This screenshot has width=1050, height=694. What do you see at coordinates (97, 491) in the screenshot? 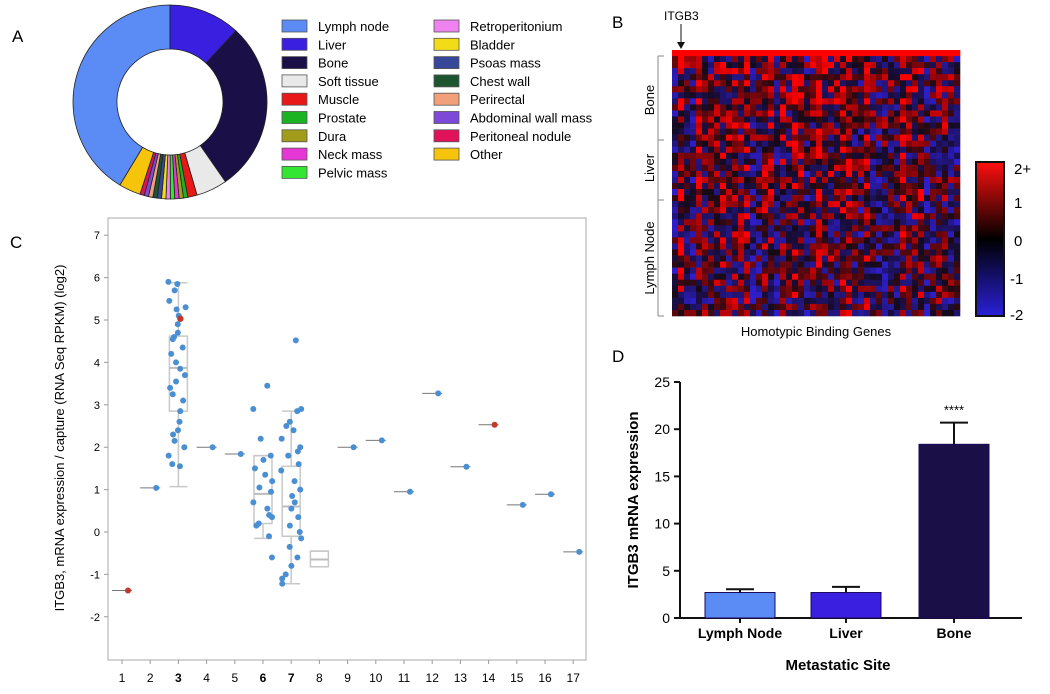
I see `y-tick-label: 1` at bounding box center [97, 491].